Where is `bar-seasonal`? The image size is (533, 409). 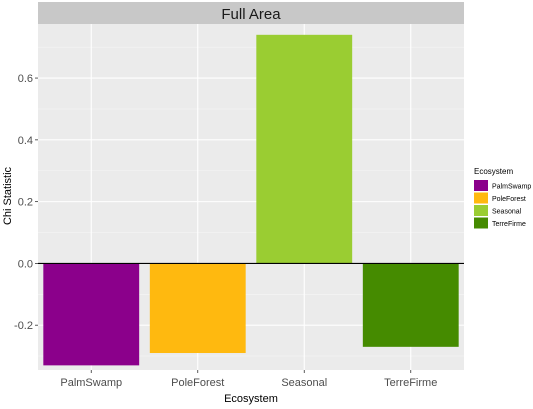 bar-seasonal is located at coordinates (304, 149).